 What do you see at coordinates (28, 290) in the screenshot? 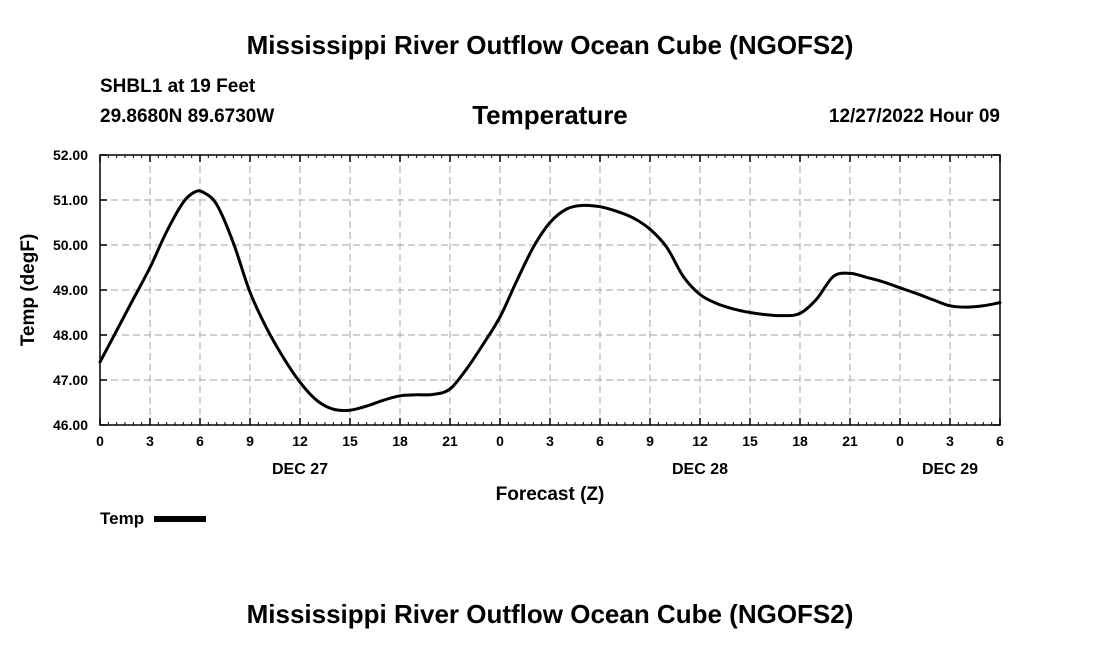
I see `y-axis-title: Temp (degF)` at bounding box center [28, 290].